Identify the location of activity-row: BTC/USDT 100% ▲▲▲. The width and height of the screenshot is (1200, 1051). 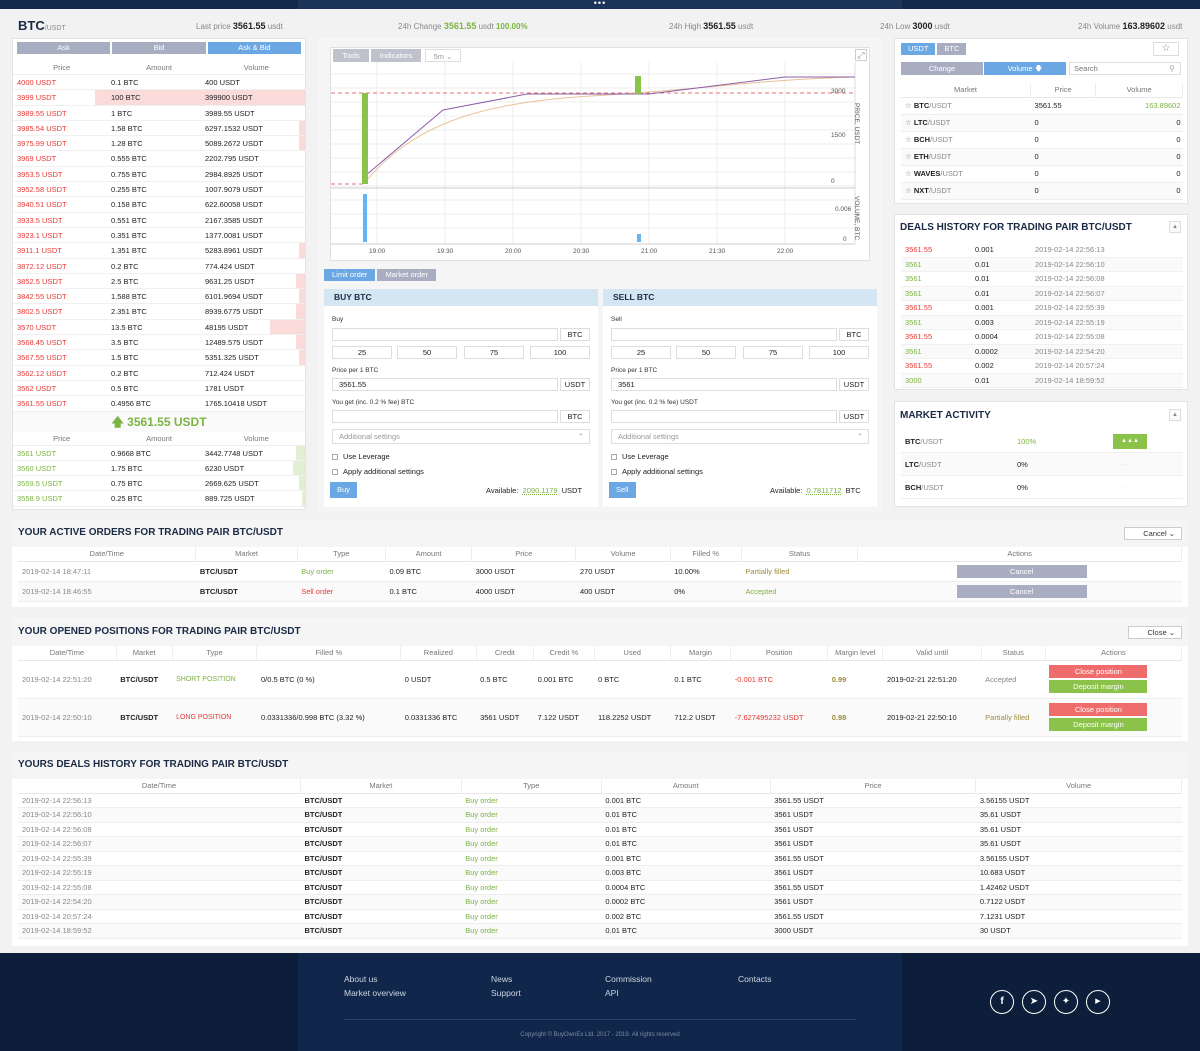
(1042, 441).